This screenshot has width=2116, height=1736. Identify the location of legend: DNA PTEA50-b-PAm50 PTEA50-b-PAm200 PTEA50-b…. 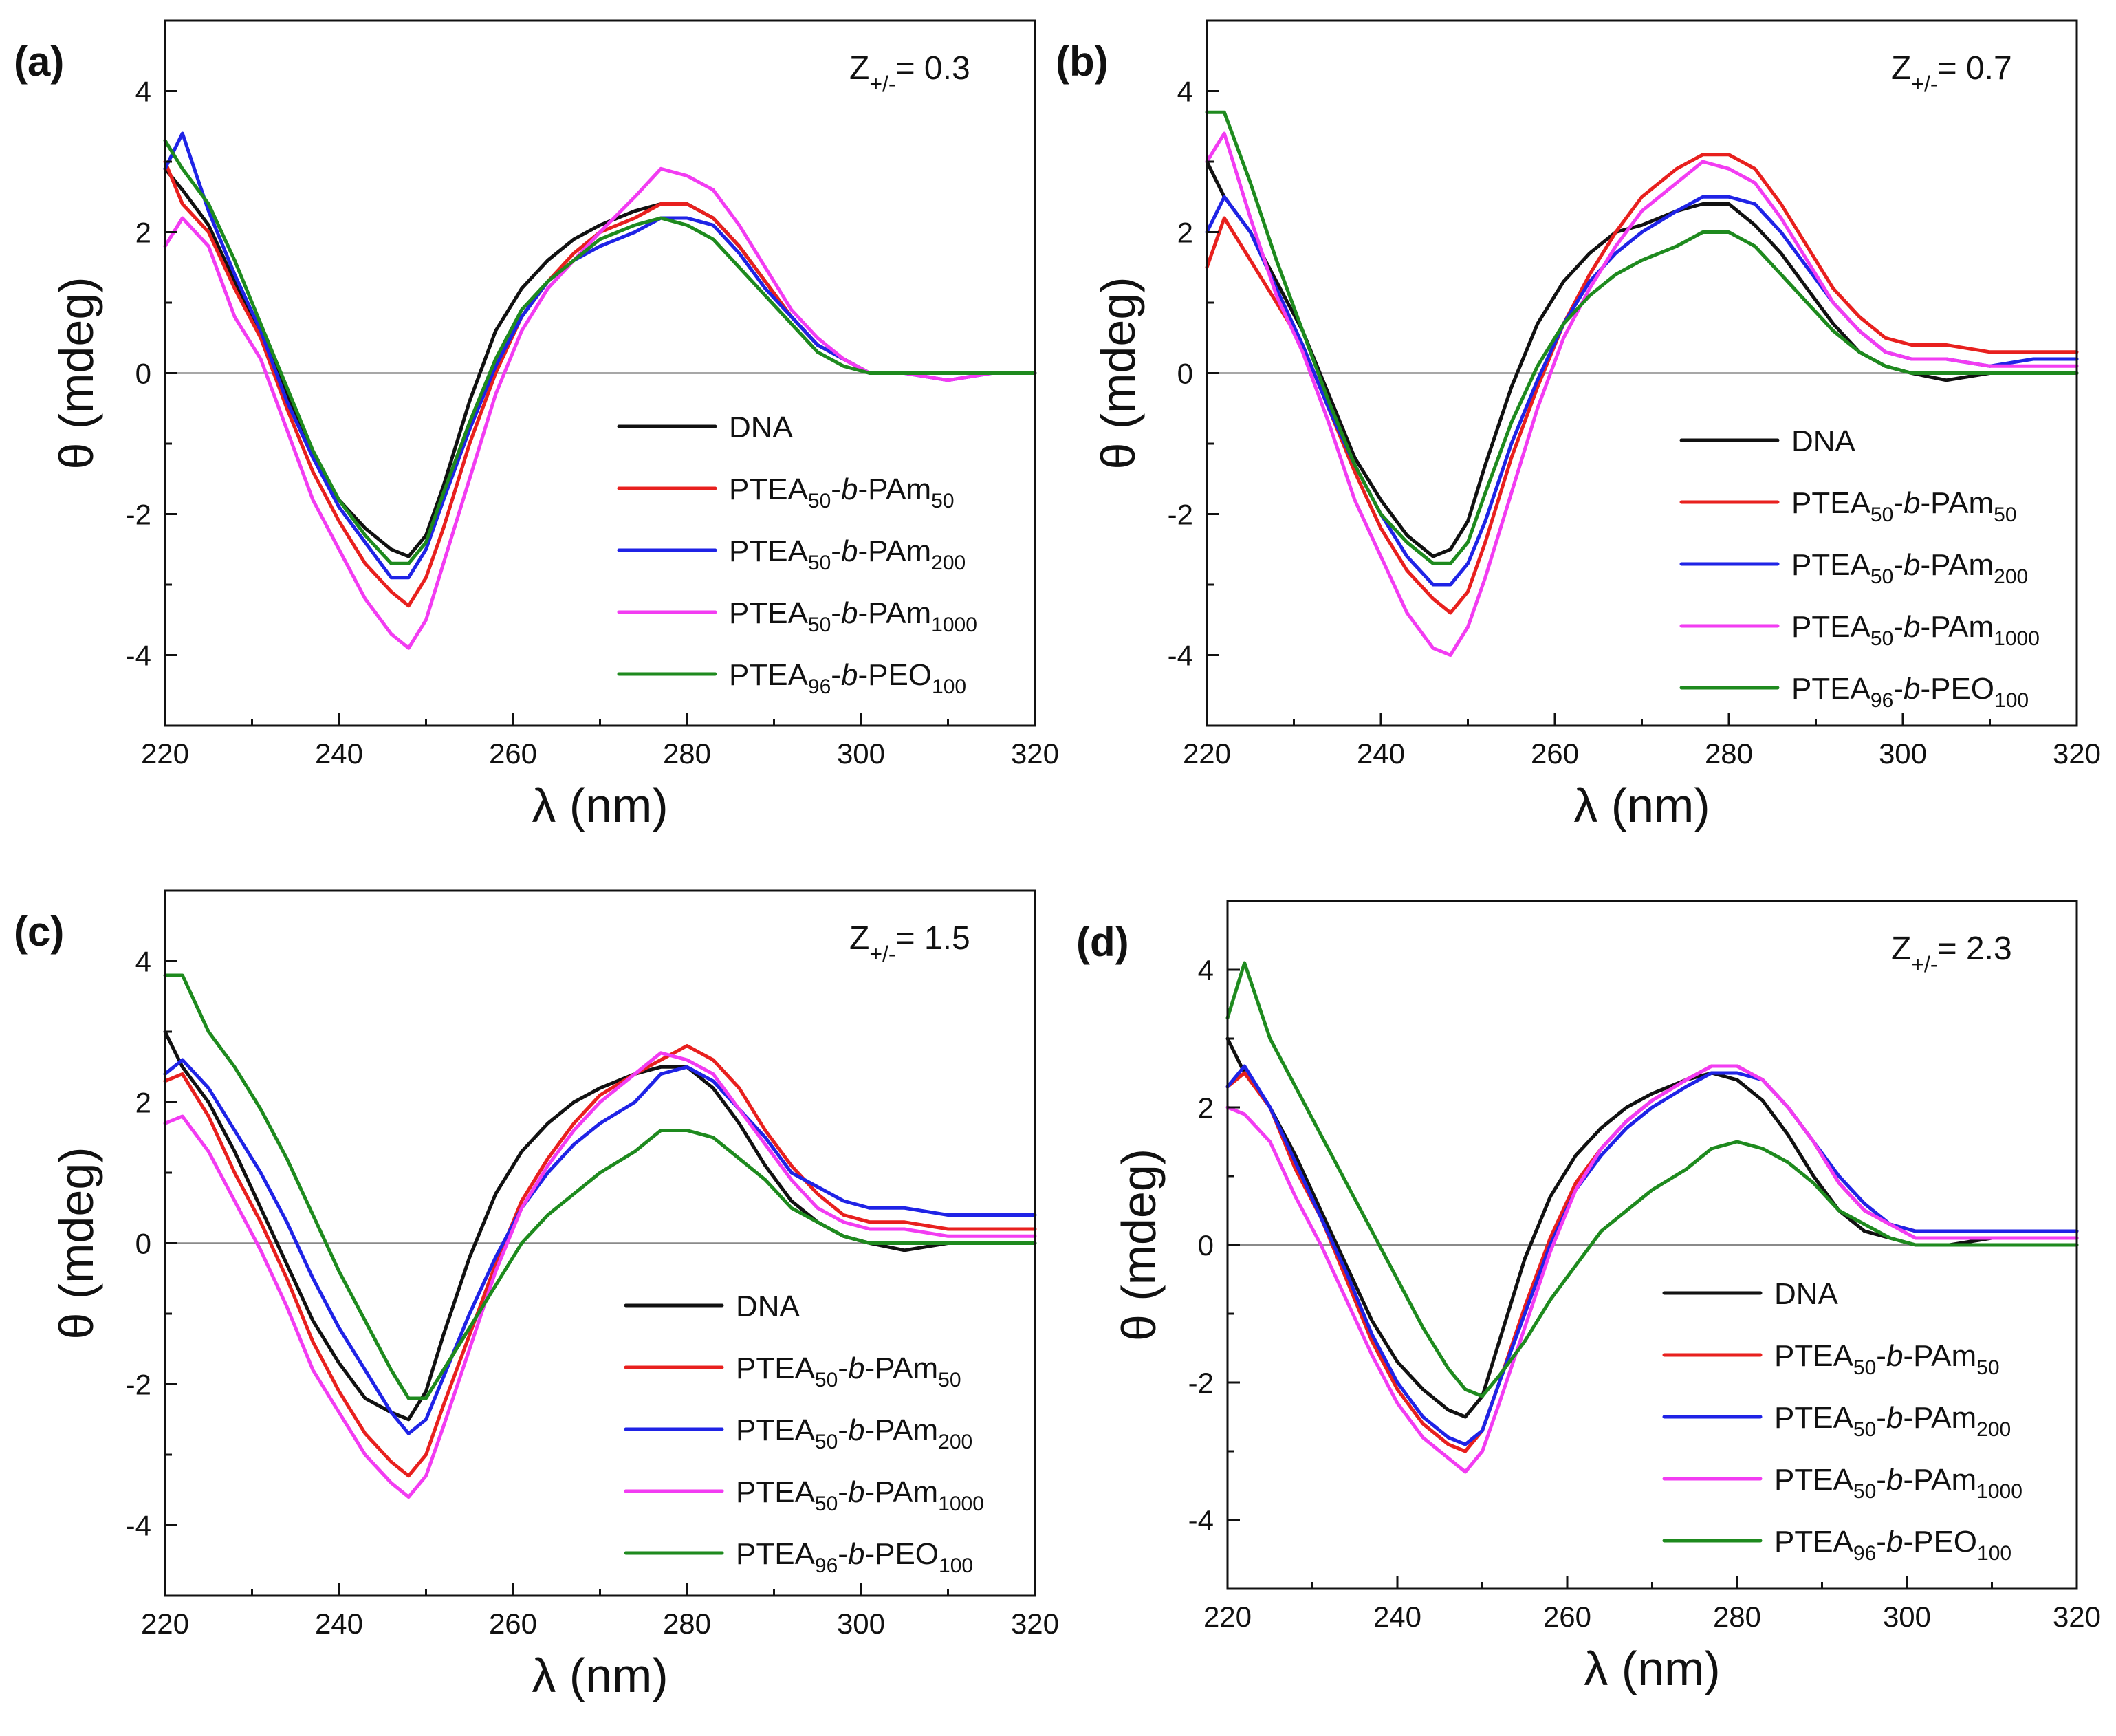
(797, 554).